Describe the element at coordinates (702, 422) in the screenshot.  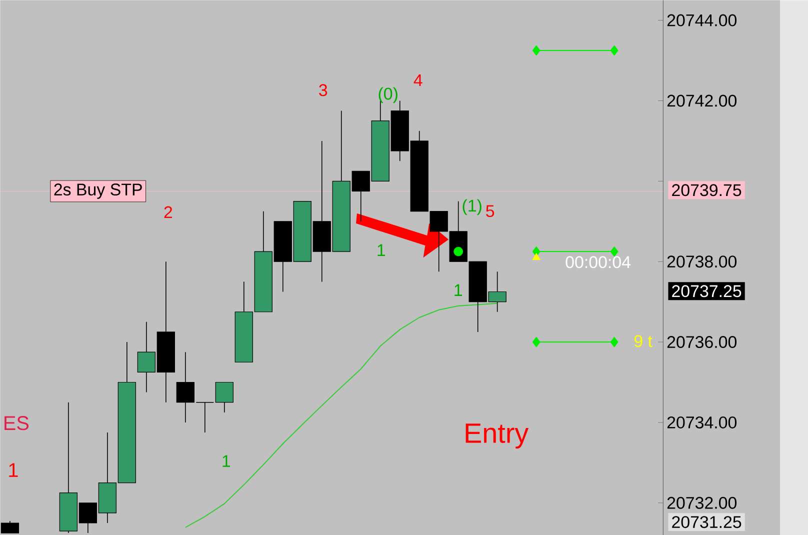
I see `y-tick-label: 20734.00` at that location.